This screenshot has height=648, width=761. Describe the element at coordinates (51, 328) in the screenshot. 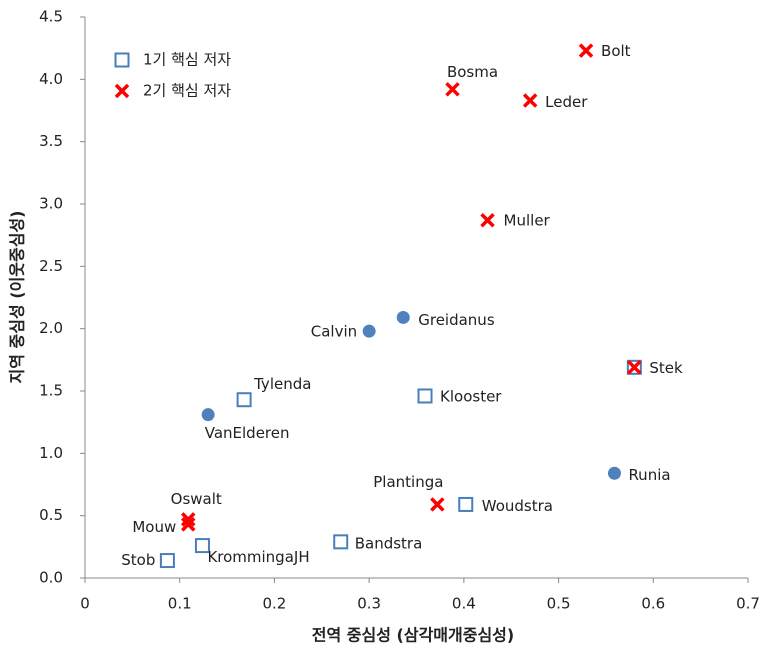

I see `y-tick-label: 2.0` at that location.